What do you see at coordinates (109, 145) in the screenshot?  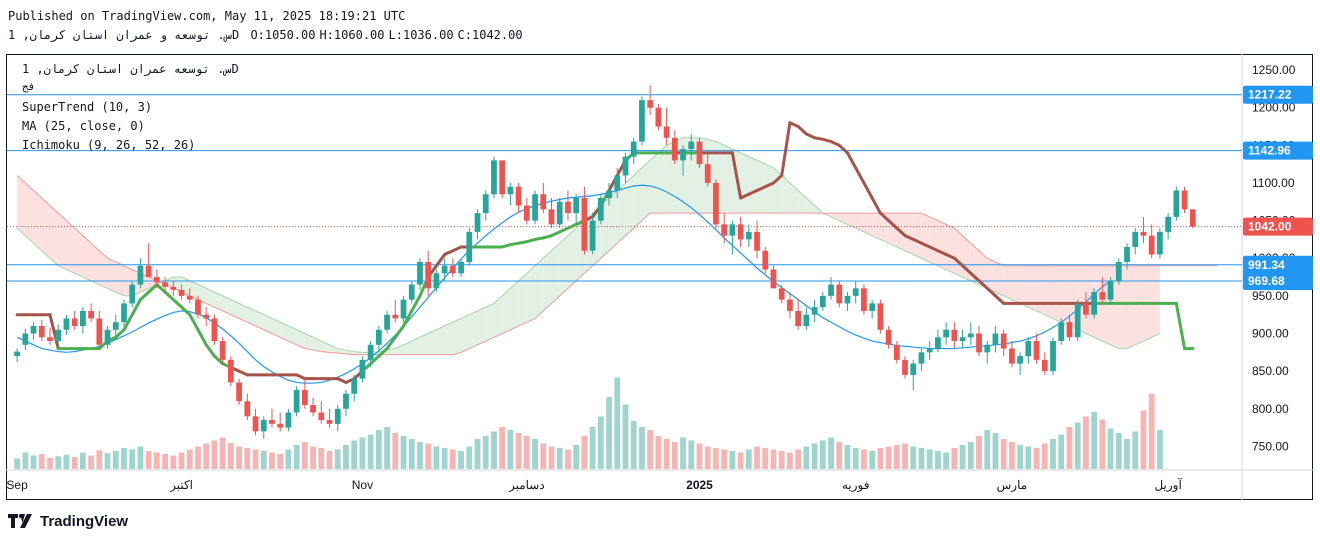 I see `legend-ichimoku: Ichimoku (9, 26, 52, 26)` at bounding box center [109, 145].